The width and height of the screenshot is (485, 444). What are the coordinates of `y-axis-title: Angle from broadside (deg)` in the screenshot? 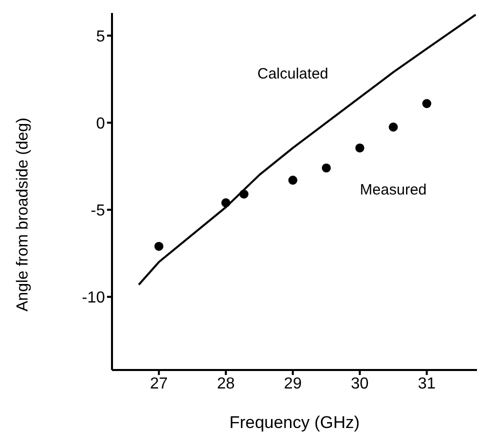 It's located at (23, 215).